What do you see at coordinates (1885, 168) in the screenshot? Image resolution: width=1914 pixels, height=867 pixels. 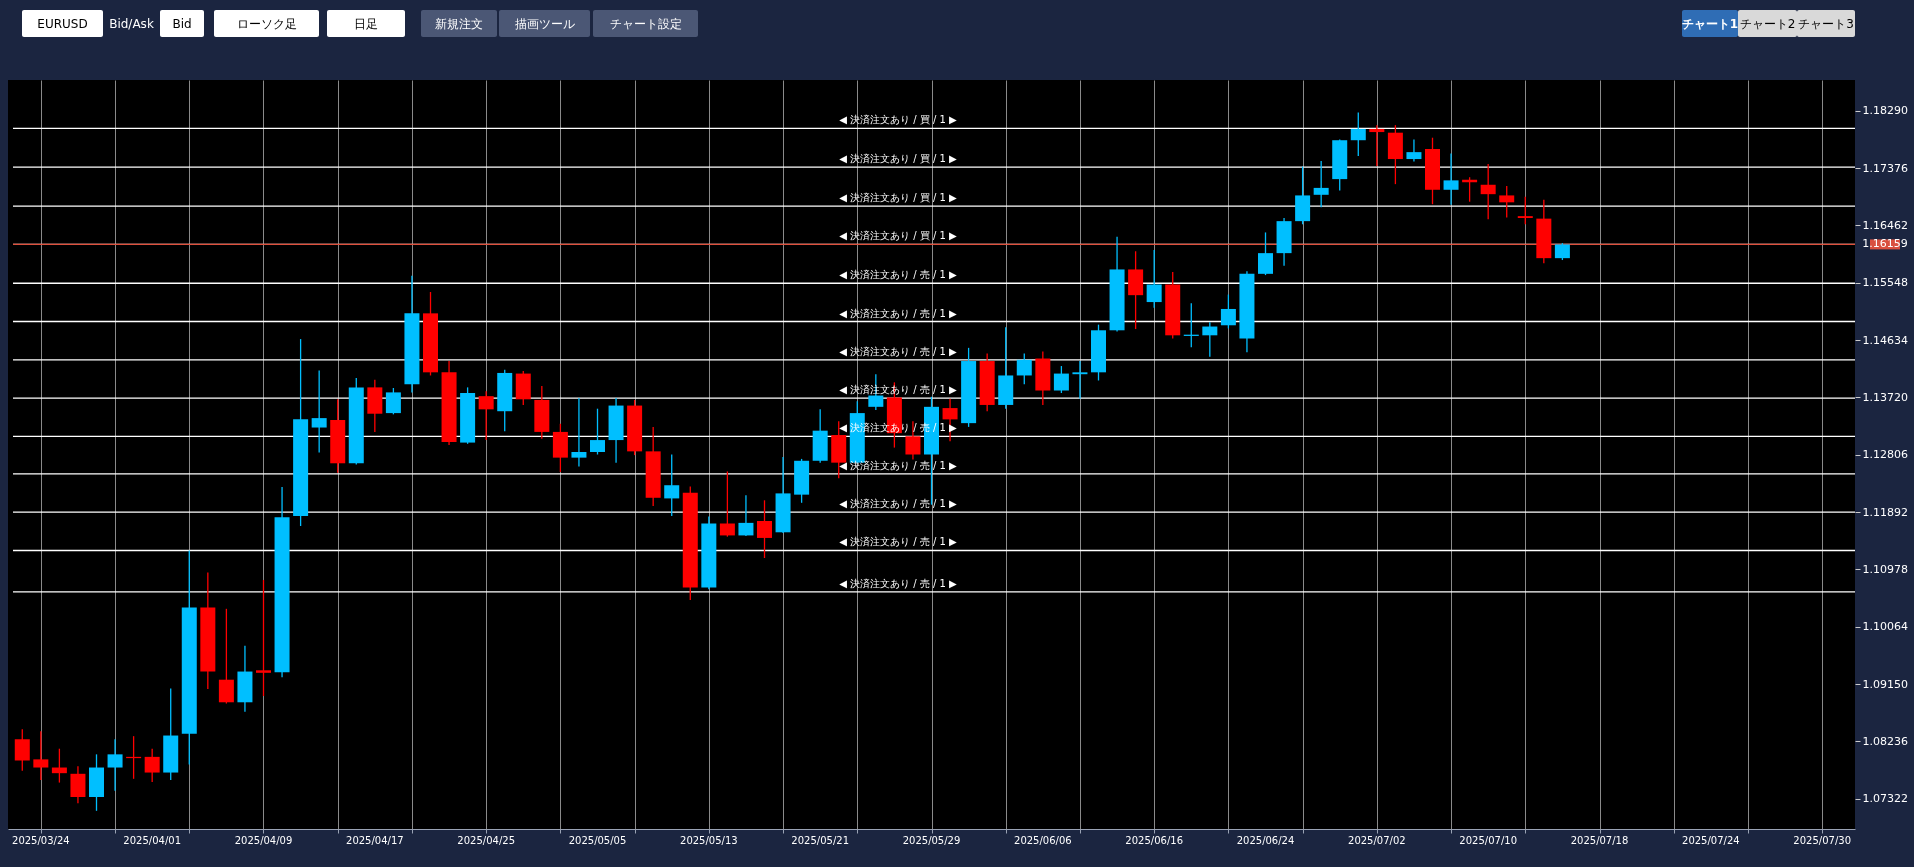 I see `y-tick-label: 1.17376` at bounding box center [1885, 168].